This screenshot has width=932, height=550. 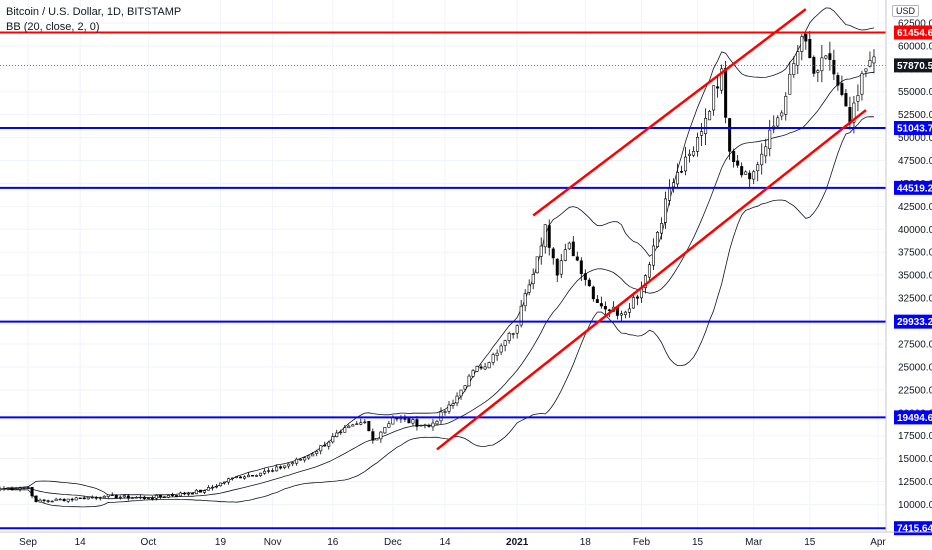 I want to click on price-axis, so click(x=909, y=275).